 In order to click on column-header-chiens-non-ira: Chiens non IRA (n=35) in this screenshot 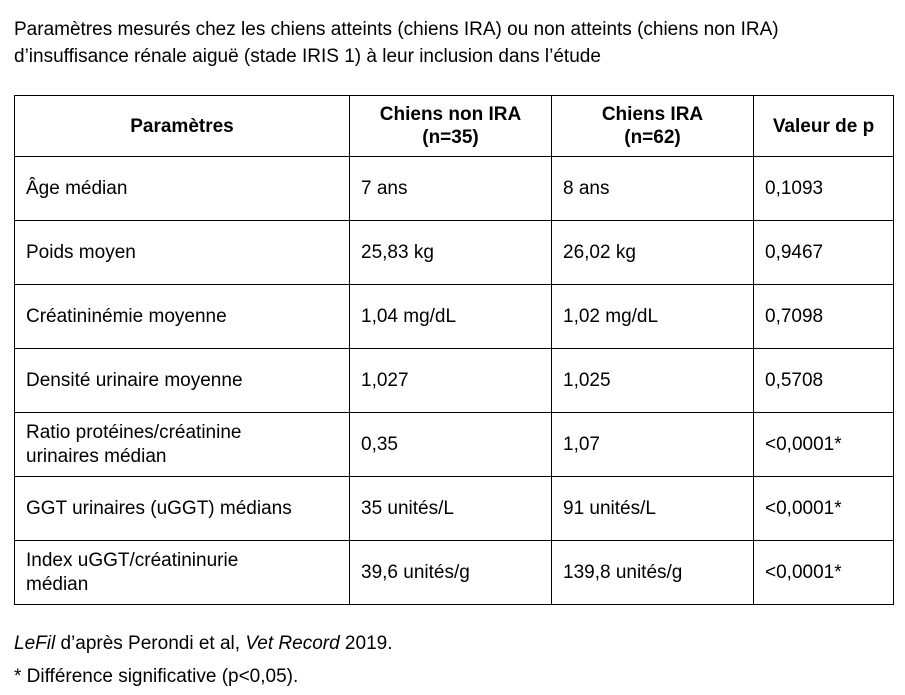, I will do `click(450, 126)`.